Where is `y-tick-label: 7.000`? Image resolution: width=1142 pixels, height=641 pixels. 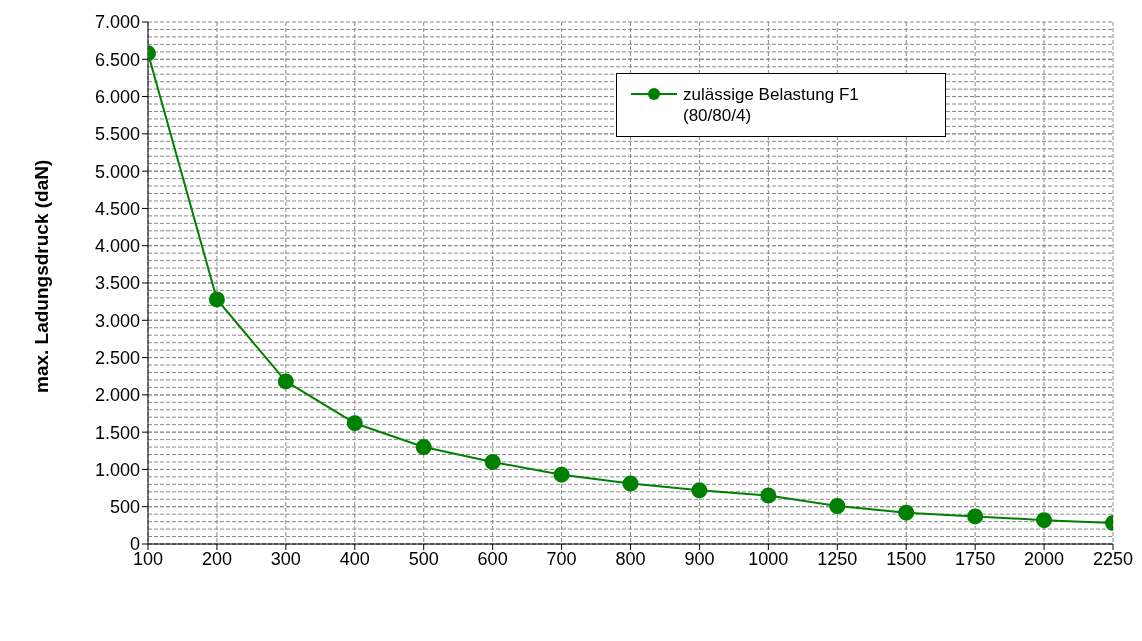 y-tick-label: 7.000 is located at coordinates (117, 22).